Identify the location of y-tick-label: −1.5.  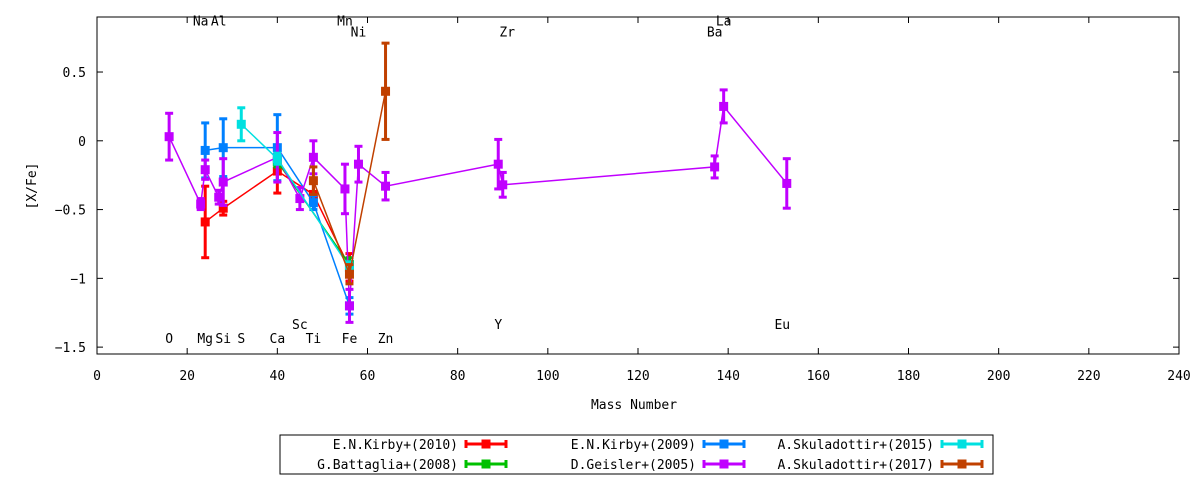
(70, 348).